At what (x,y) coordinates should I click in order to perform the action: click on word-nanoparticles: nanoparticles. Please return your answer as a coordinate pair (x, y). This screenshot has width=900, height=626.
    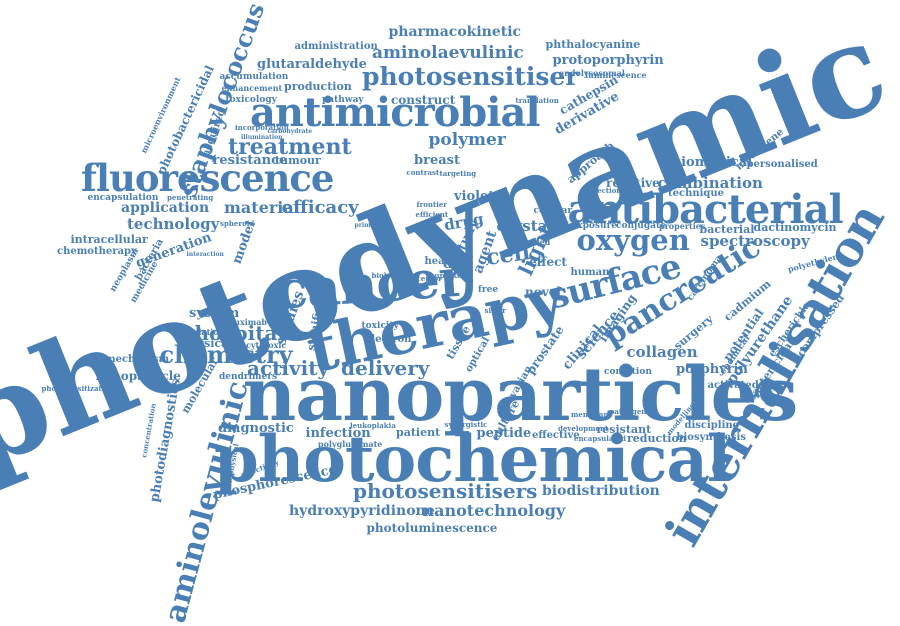
    Looking at the image, I should click on (520, 395).